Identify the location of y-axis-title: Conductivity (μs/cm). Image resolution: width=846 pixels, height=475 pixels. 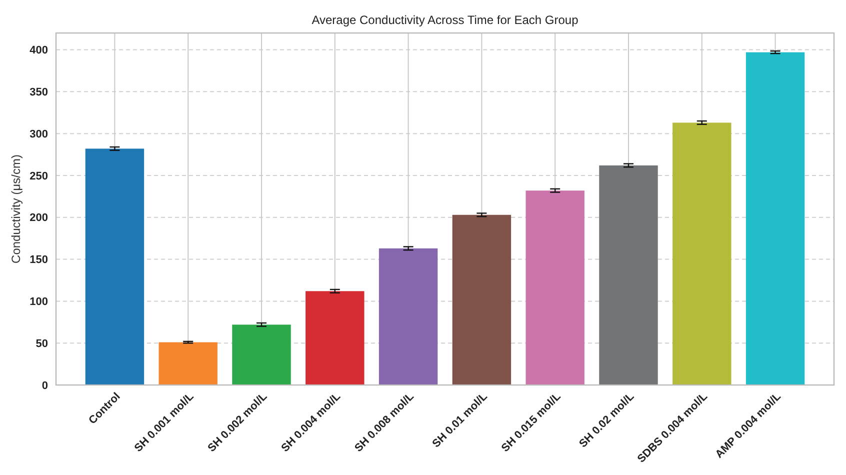
(16, 209).